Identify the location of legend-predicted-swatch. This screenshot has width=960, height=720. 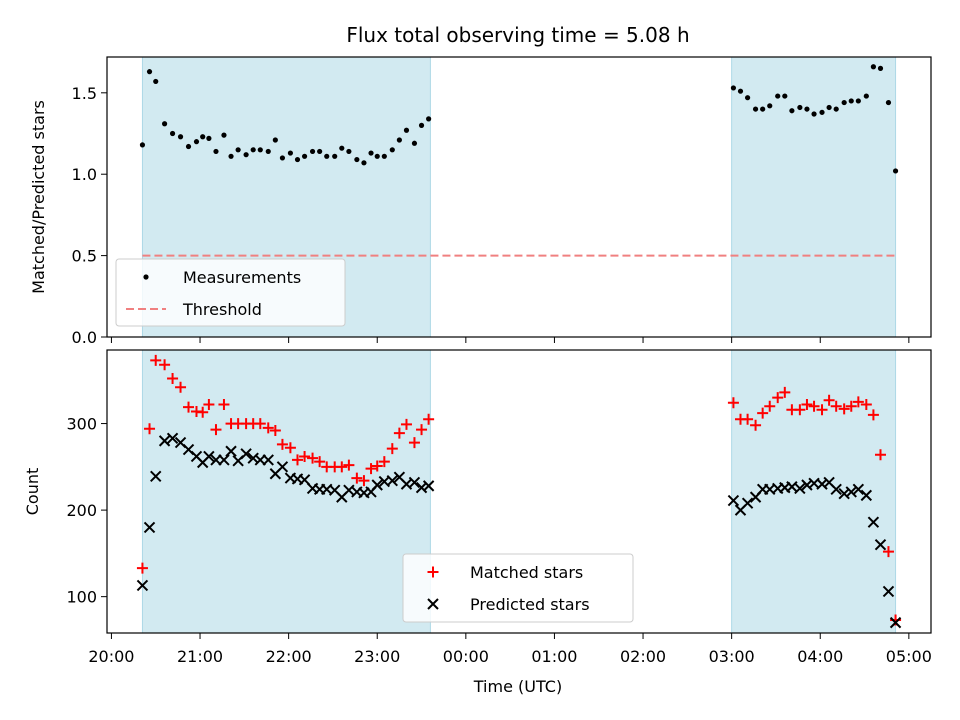
(433, 604).